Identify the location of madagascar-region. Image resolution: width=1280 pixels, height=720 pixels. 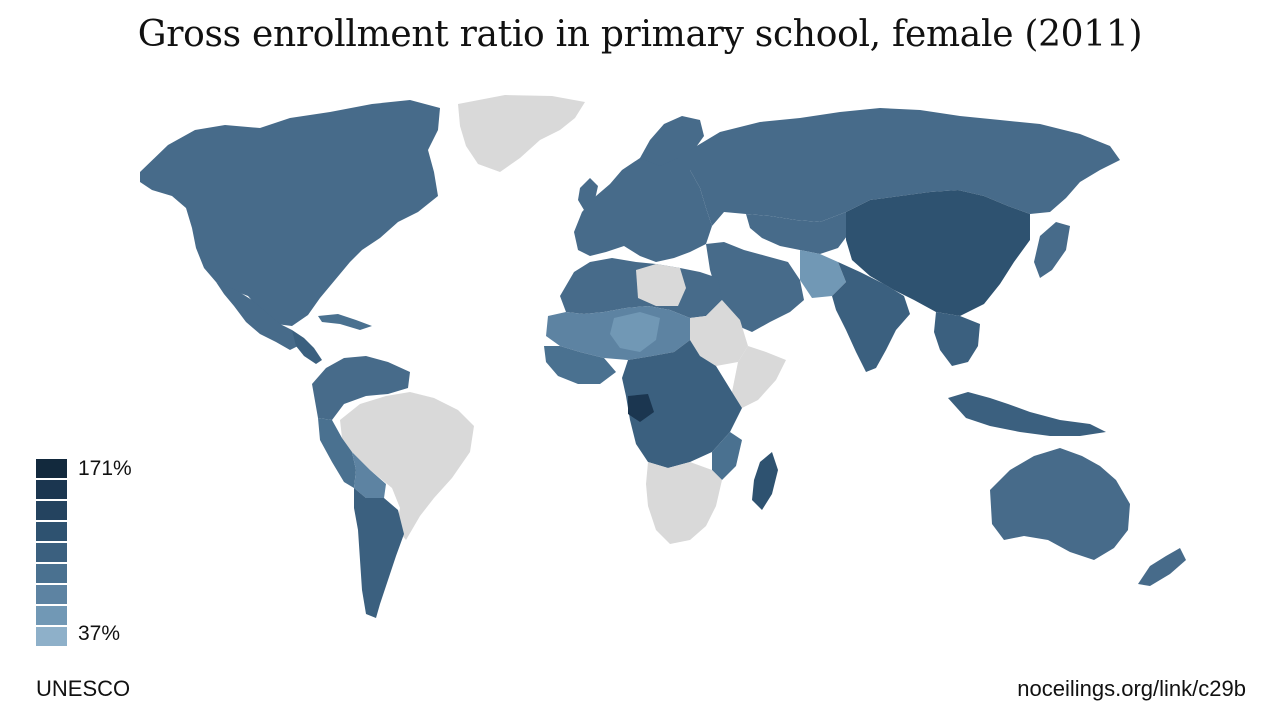
(765, 481).